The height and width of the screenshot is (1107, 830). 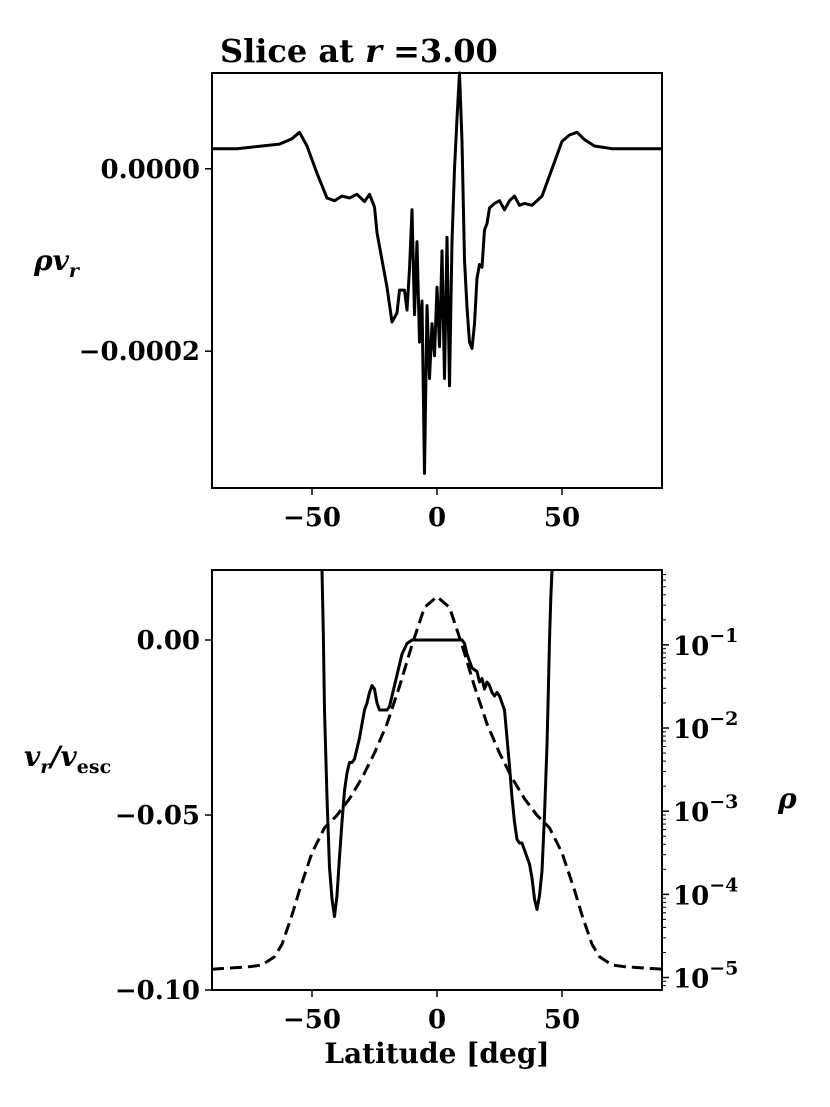 What do you see at coordinates (157, 991) in the screenshot?
I see `bottom-ytick-label: −0.10` at bounding box center [157, 991].